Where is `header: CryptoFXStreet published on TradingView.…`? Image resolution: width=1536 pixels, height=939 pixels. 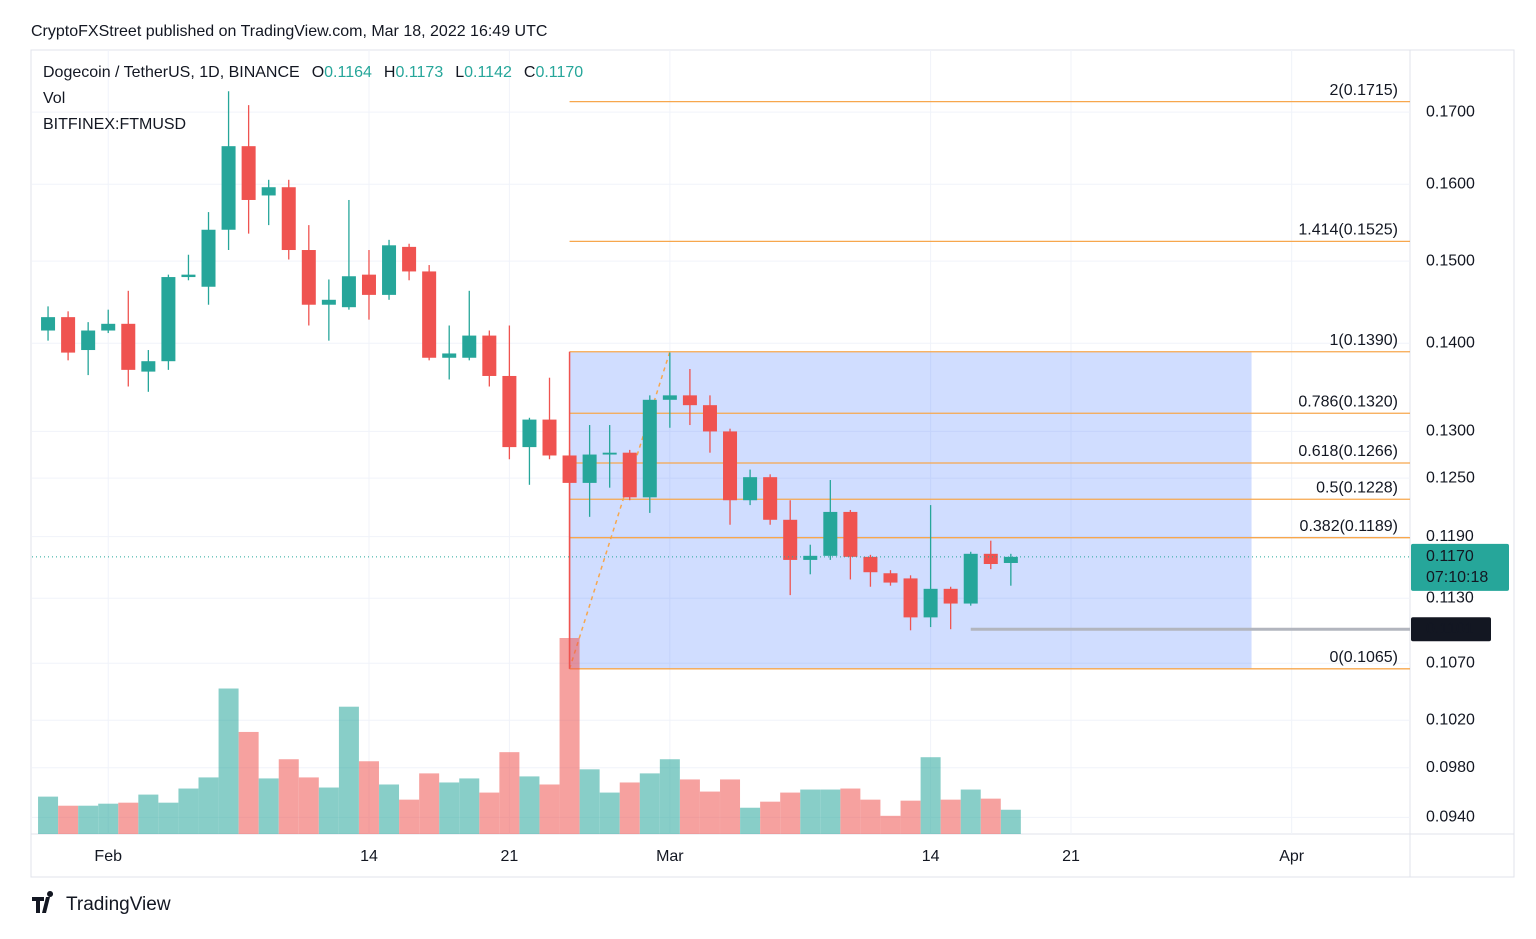 header: CryptoFXStreet published on TradingView.… is located at coordinates (289, 31).